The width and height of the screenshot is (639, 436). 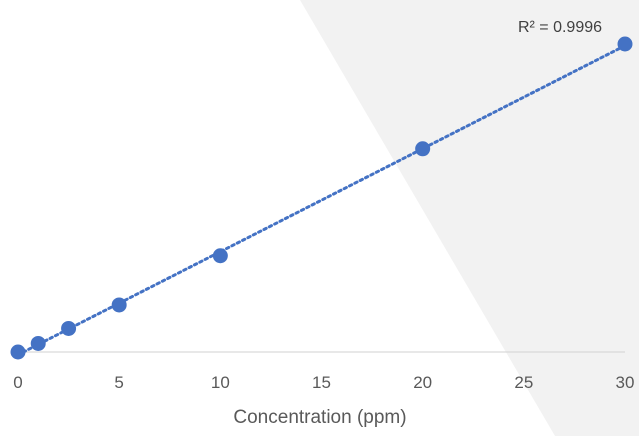 I want to click on x-tick-label: 25, so click(x=523, y=382).